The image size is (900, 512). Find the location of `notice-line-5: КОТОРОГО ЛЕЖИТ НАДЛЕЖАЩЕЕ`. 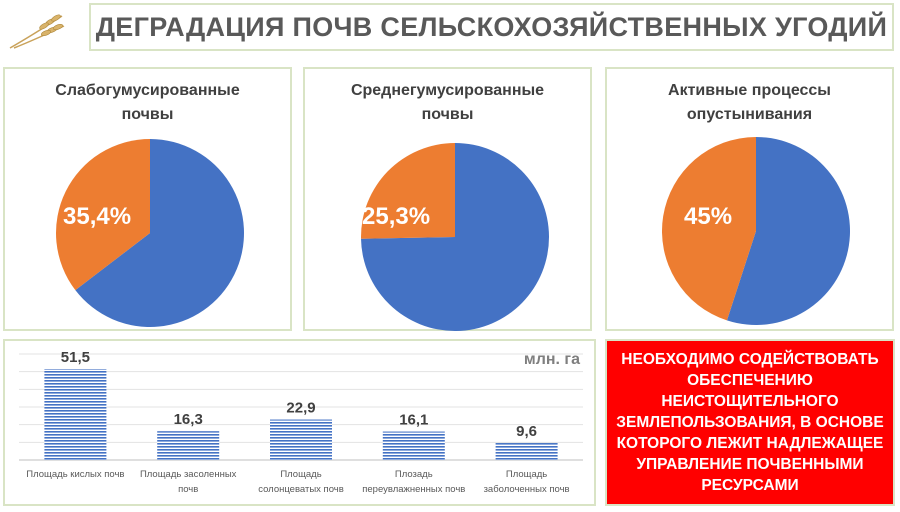

notice-line-5: КОТОРОГО ЛЕЖИТ НАДЛЕЖАЩЕЕ is located at coordinates (750, 443).